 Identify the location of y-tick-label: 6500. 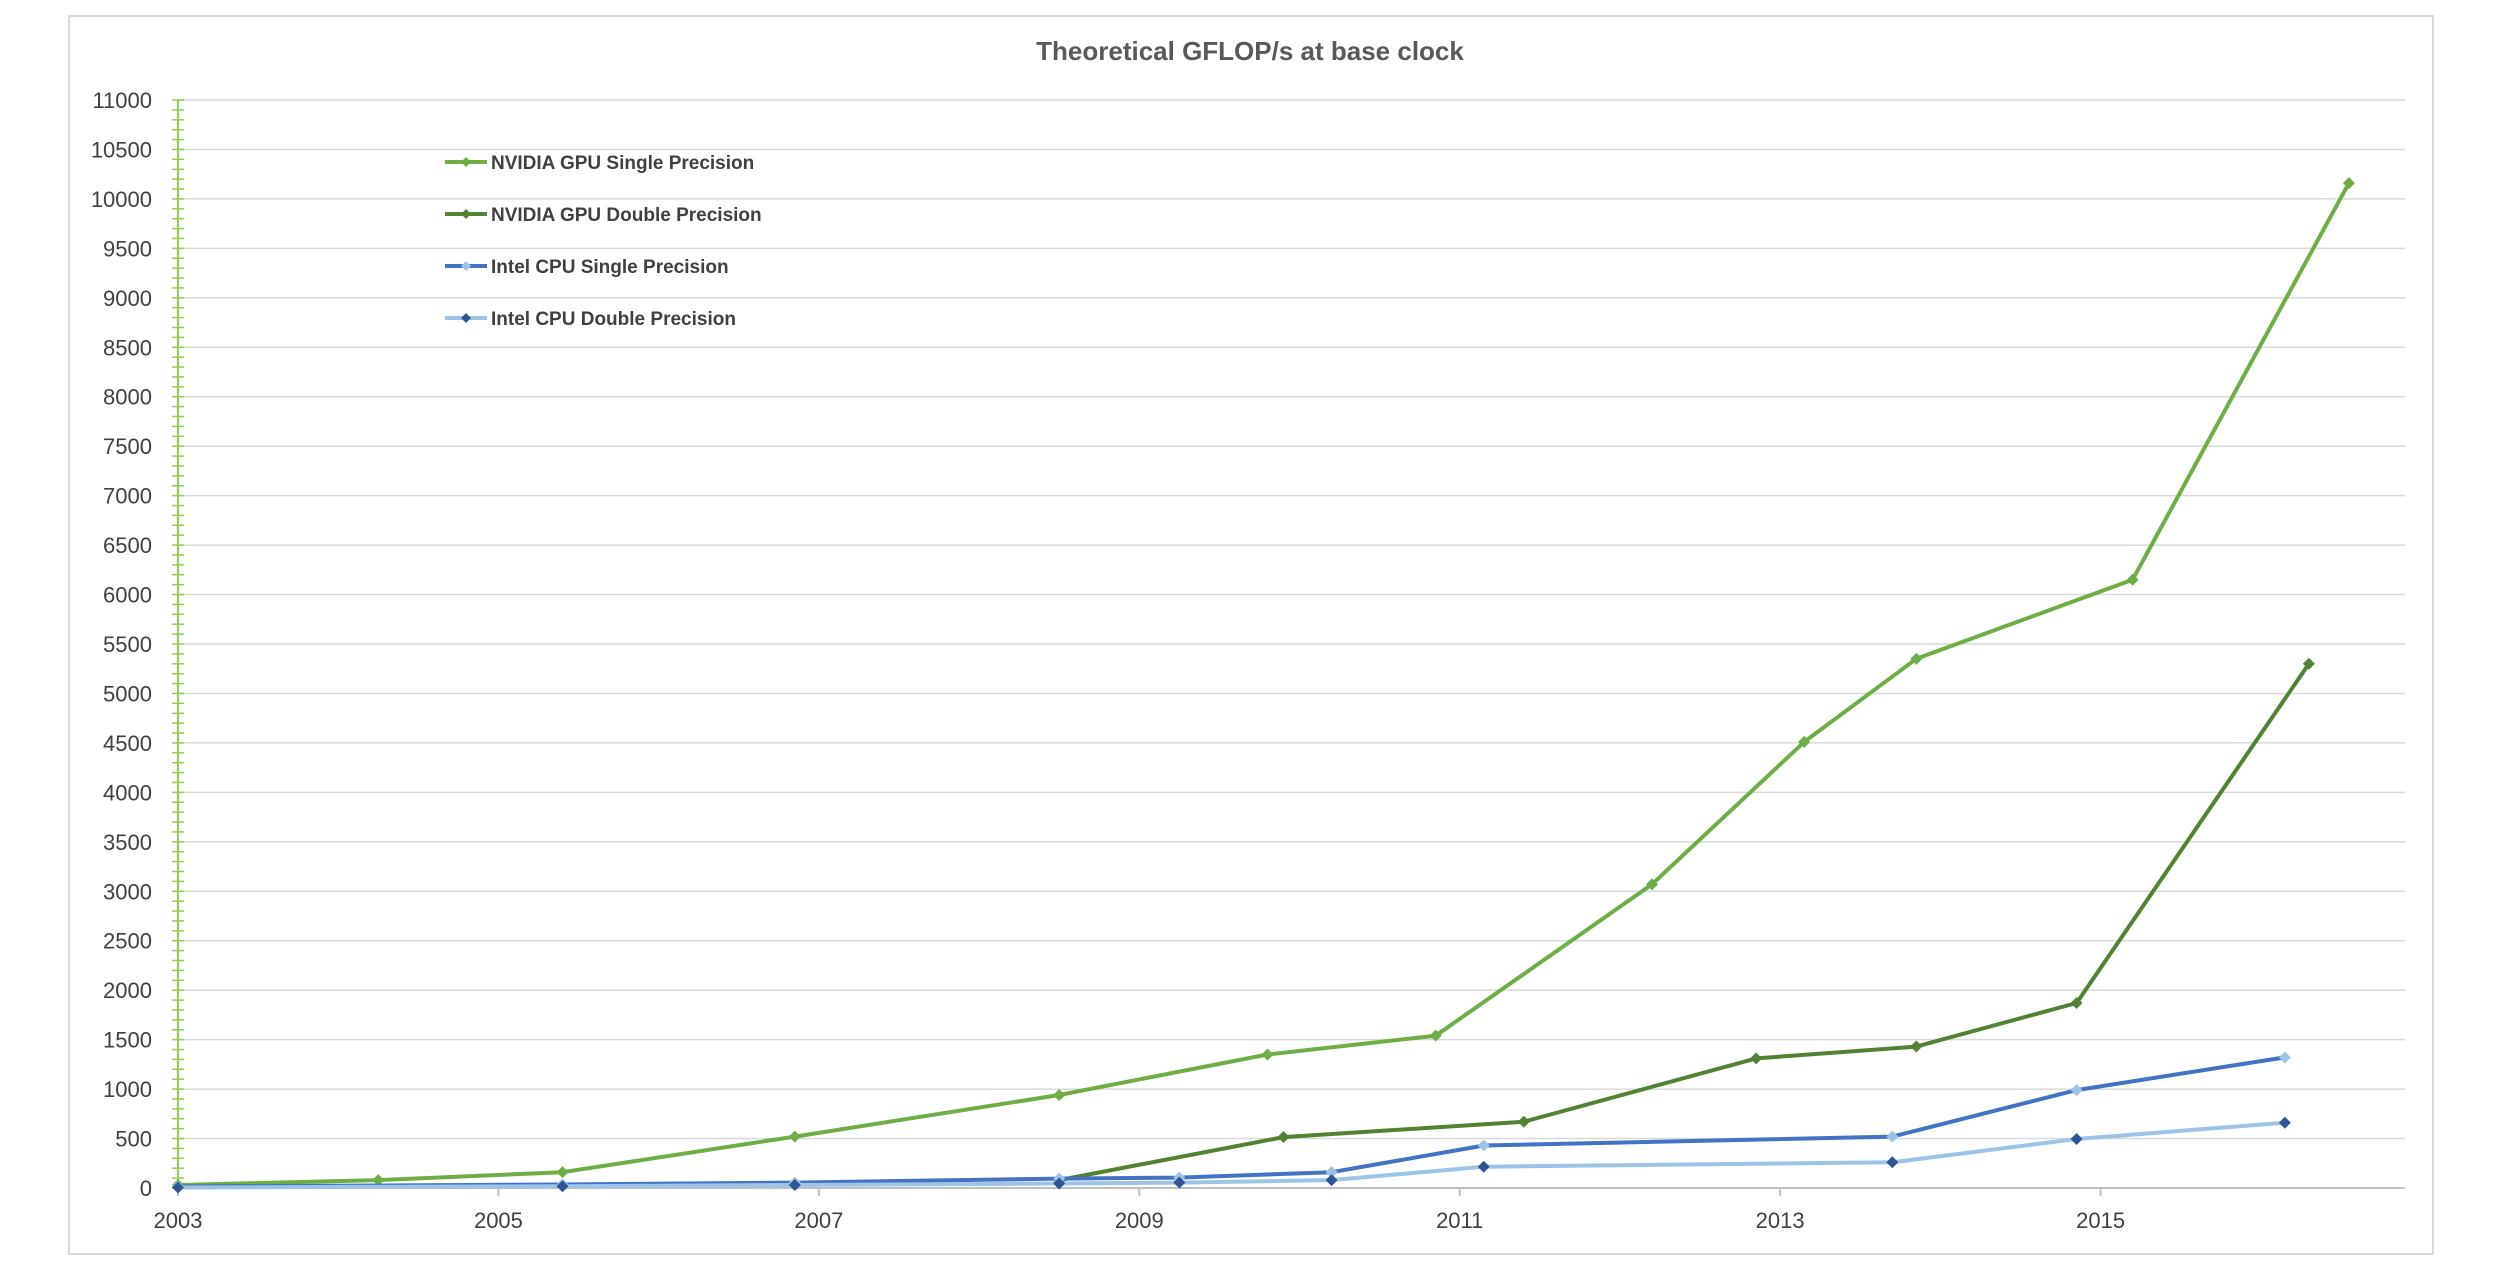
(127, 545).